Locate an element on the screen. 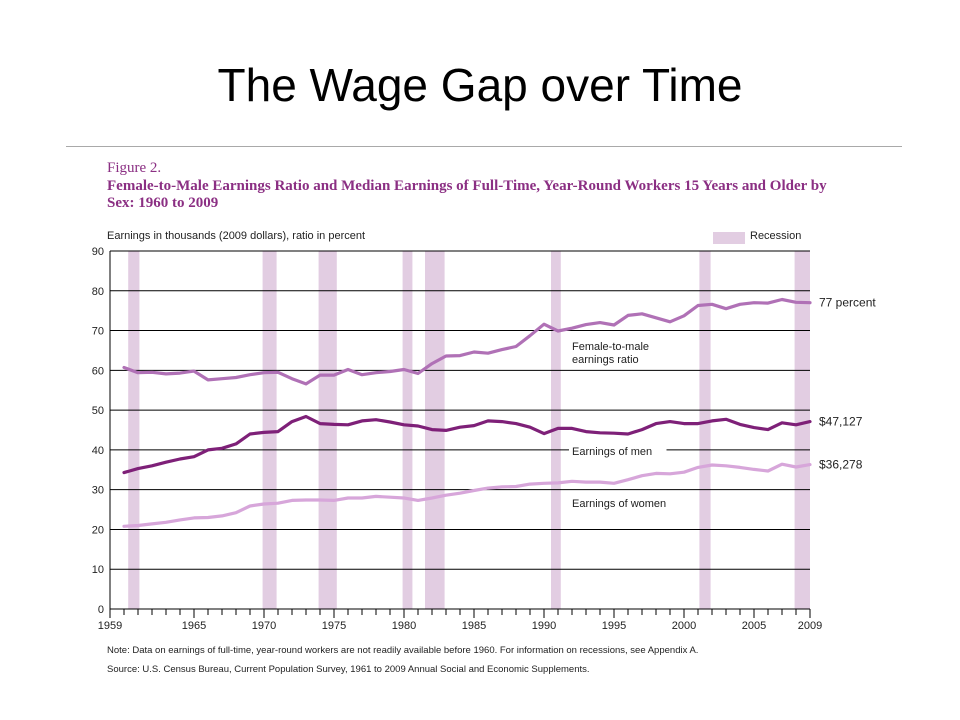 The image size is (960, 720). recession-legend-swatch is located at coordinates (729, 238).